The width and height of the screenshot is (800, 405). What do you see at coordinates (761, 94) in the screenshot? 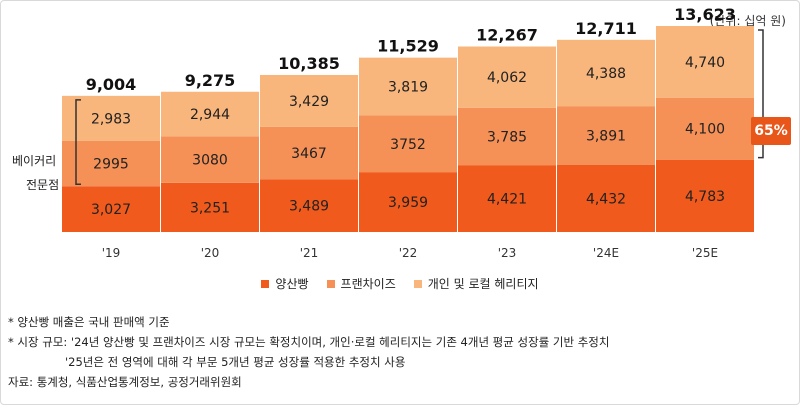
I see `share-bracket` at bounding box center [761, 94].